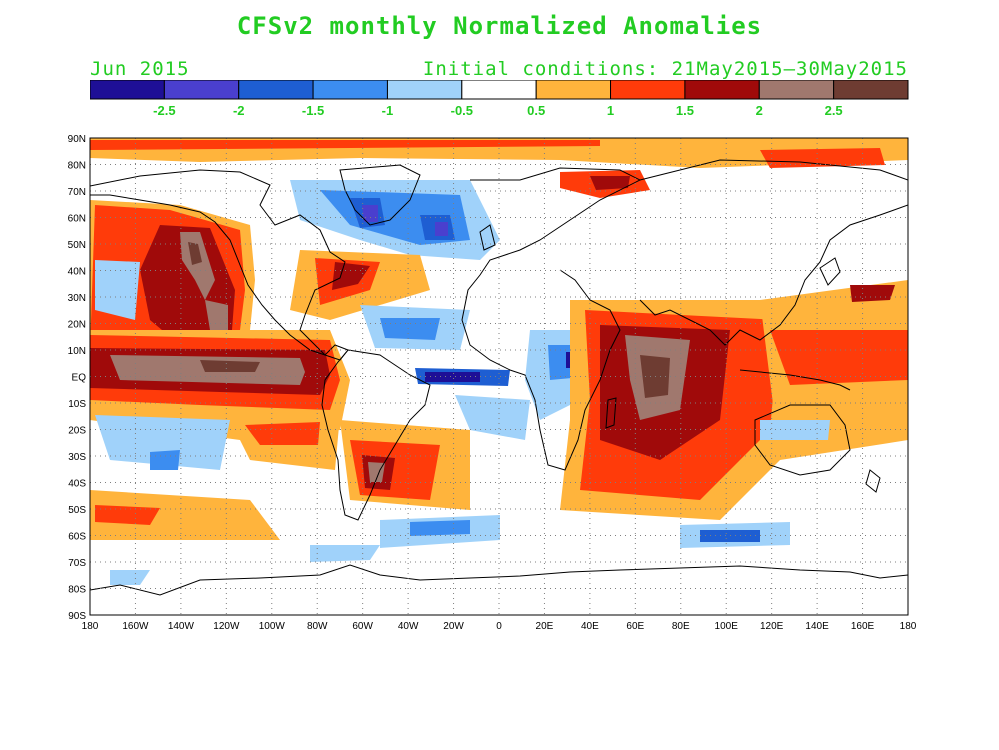 The image size is (999, 750). Describe the element at coordinates (185, 515) in the screenshot. I see `s-pacific-band` at that location.